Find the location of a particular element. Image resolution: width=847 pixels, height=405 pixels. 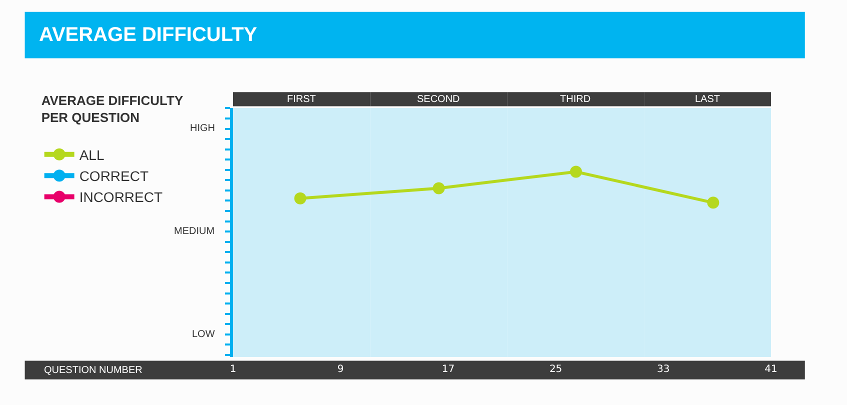

x-tick-label: 17 is located at coordinates (448, 369).